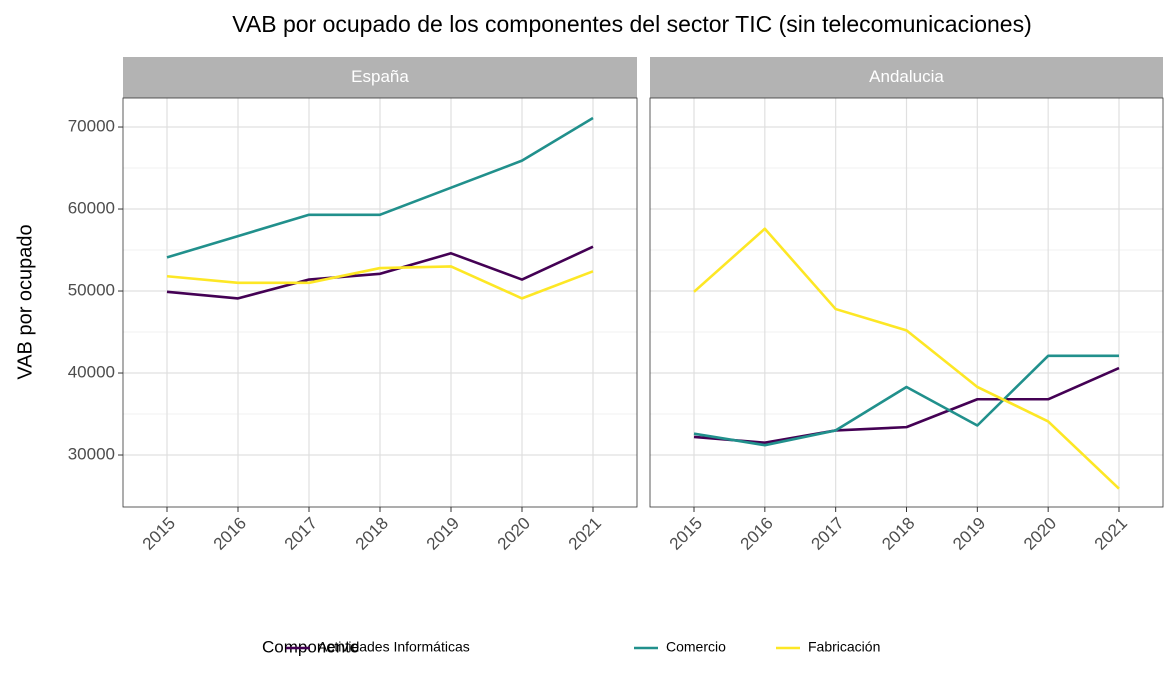 Image resolution: width=1164 pixels, height=688 pixels. I want to click on legend-label: Comercio, so click(696, 647).